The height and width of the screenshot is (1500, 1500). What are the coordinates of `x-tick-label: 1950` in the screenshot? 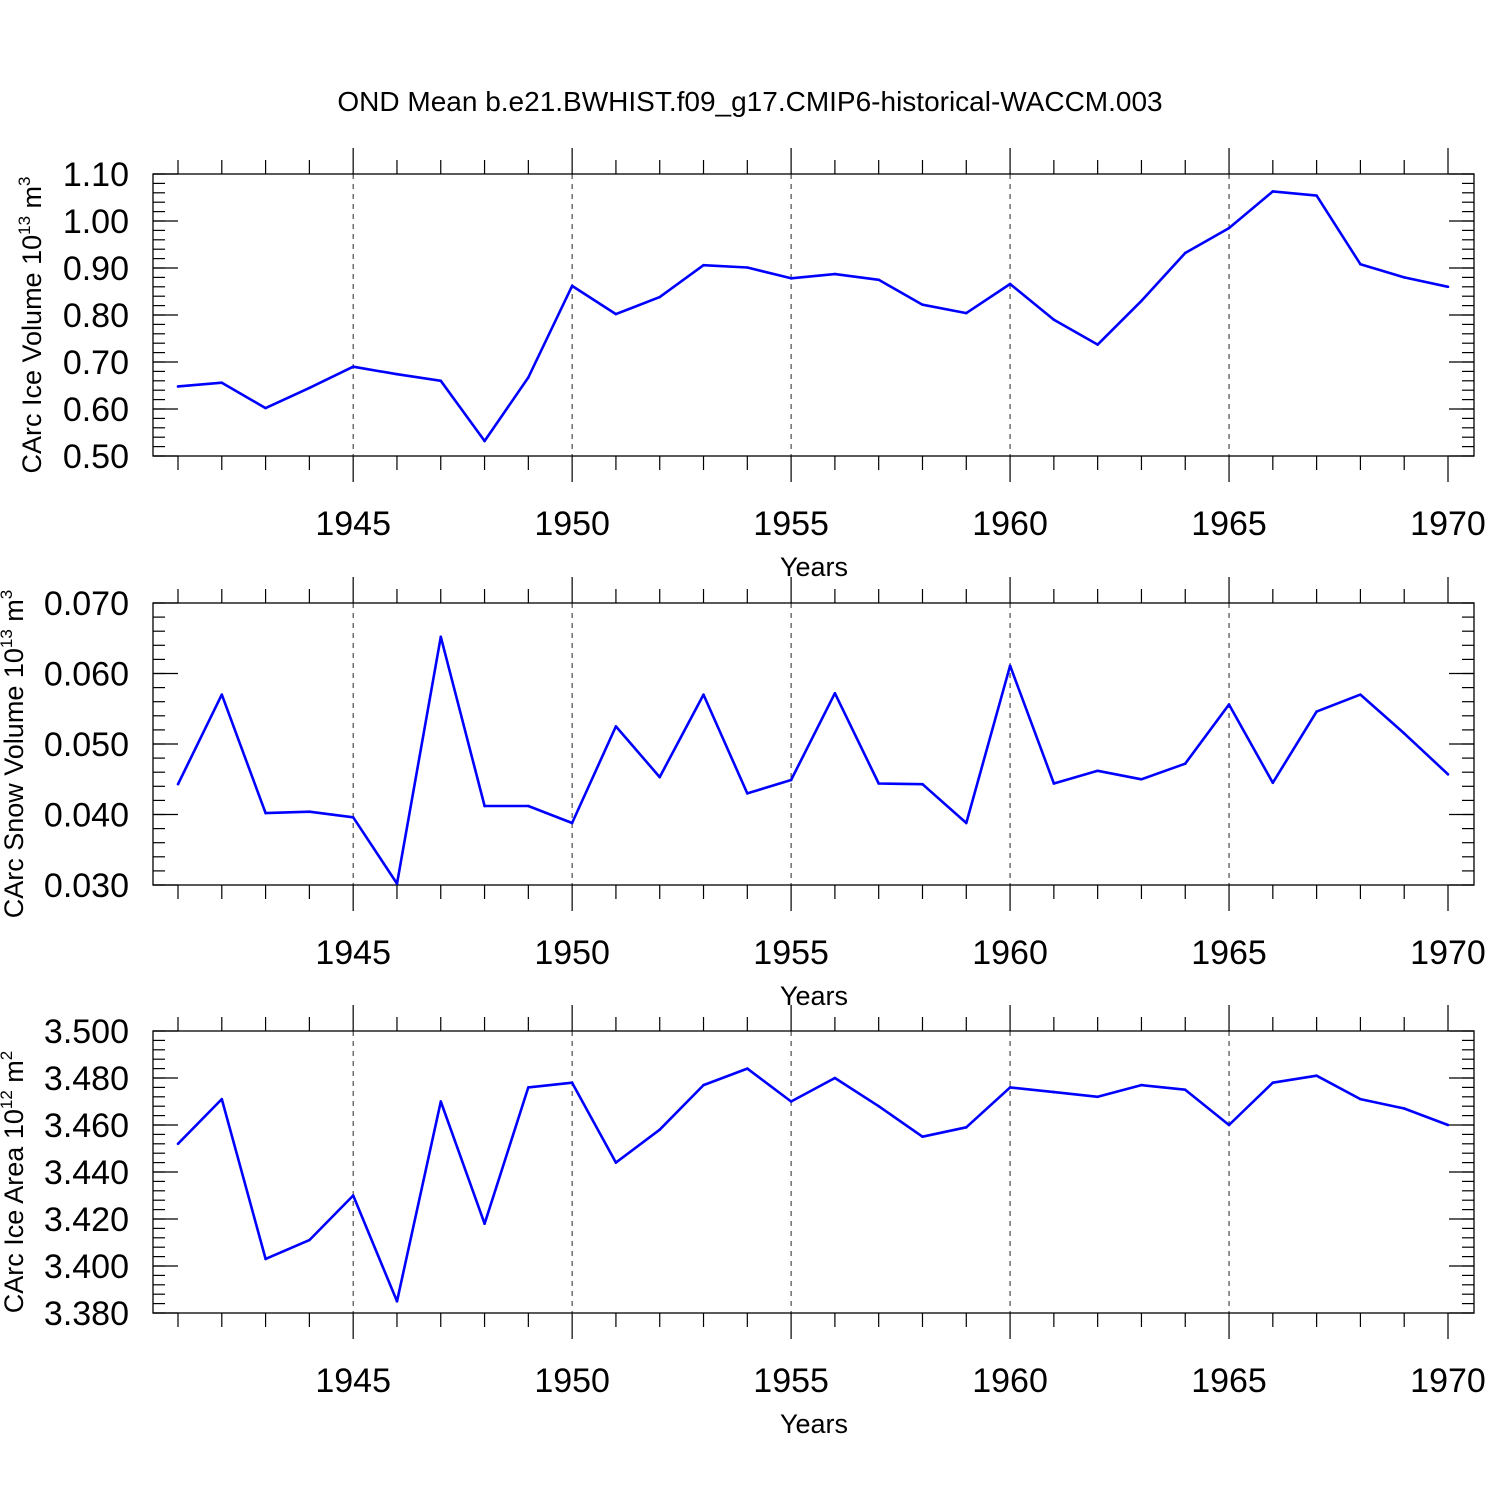 It's located at (572, 953).